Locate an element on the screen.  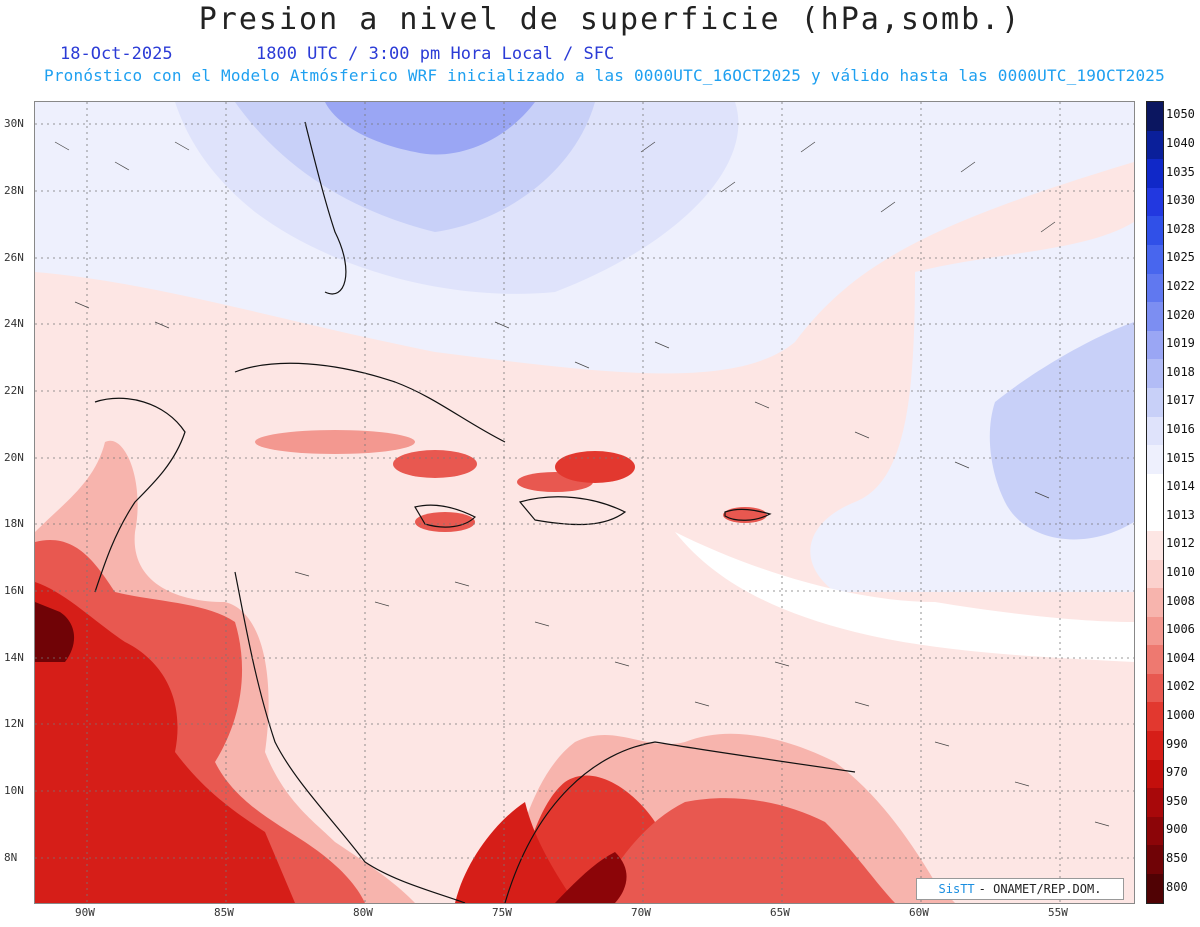
colorbar-label: 1020 is located at coordinates (1180, 314).